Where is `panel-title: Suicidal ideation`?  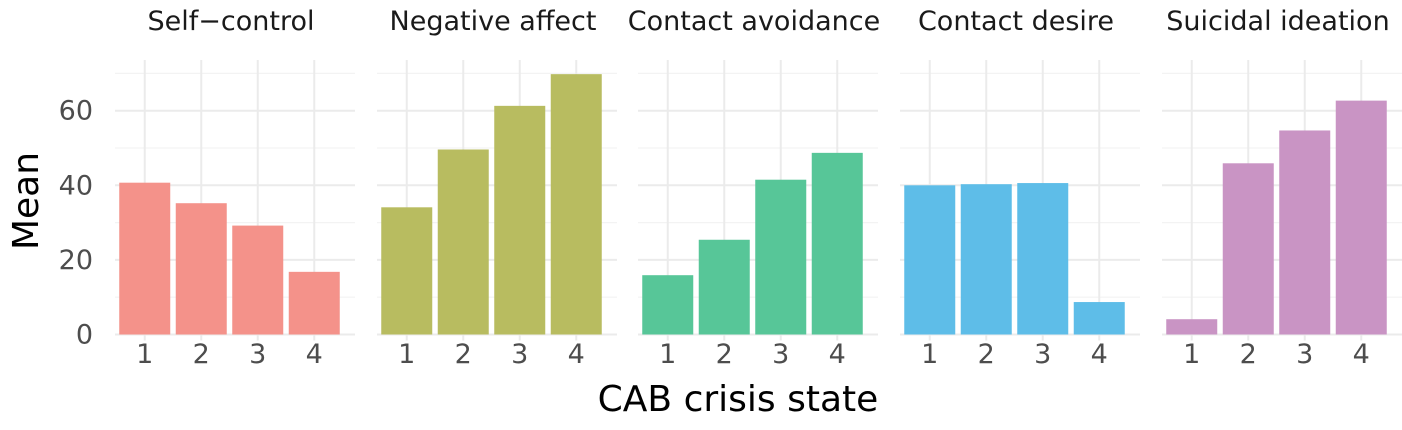 panel-title: Suicidal ideation is located at coordinates (1277, 21).